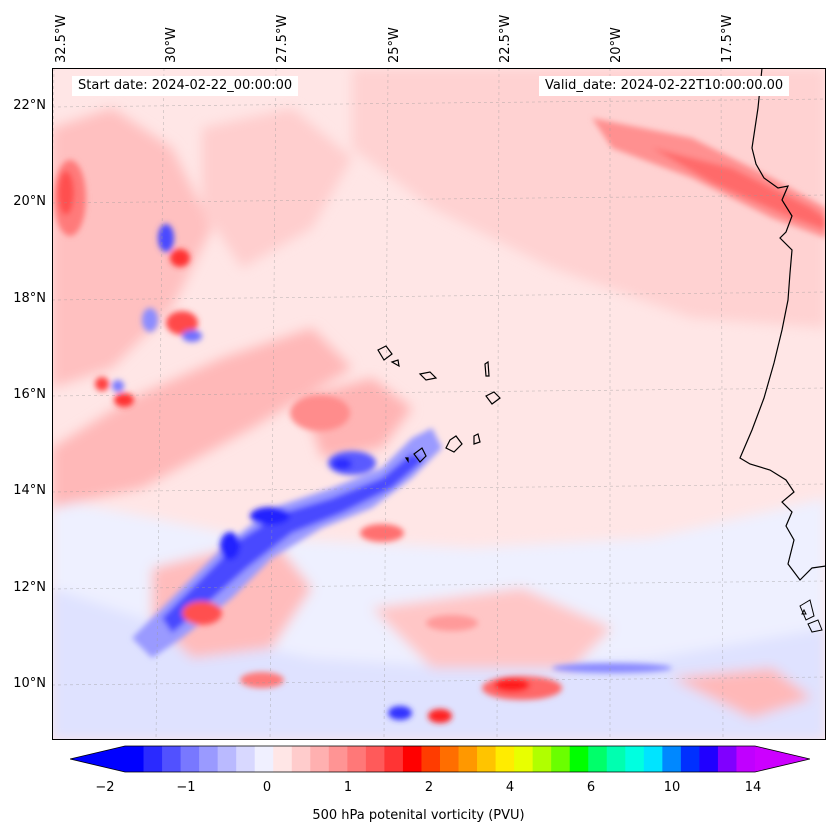  What do you see at coordinates (29, 490) in the screenshot?
I see `lat-label-14n: 14°N` at bounding box center [29, 490].